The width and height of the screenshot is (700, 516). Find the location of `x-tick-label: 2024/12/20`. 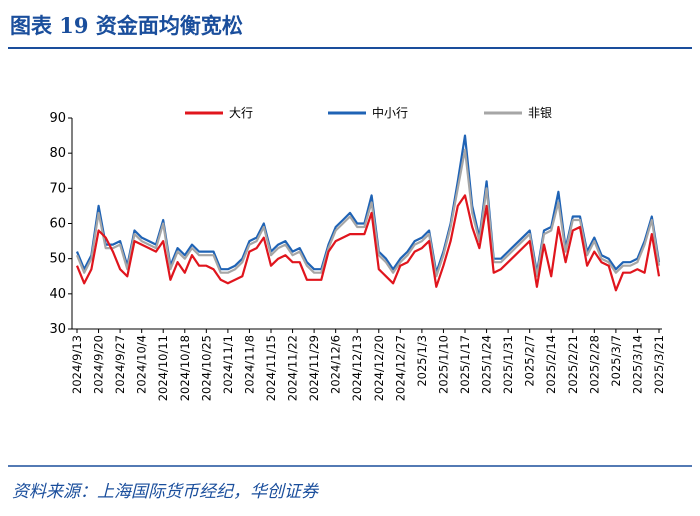

x-tick-label: 2024/12/20 is located at coordinates (379, 368).